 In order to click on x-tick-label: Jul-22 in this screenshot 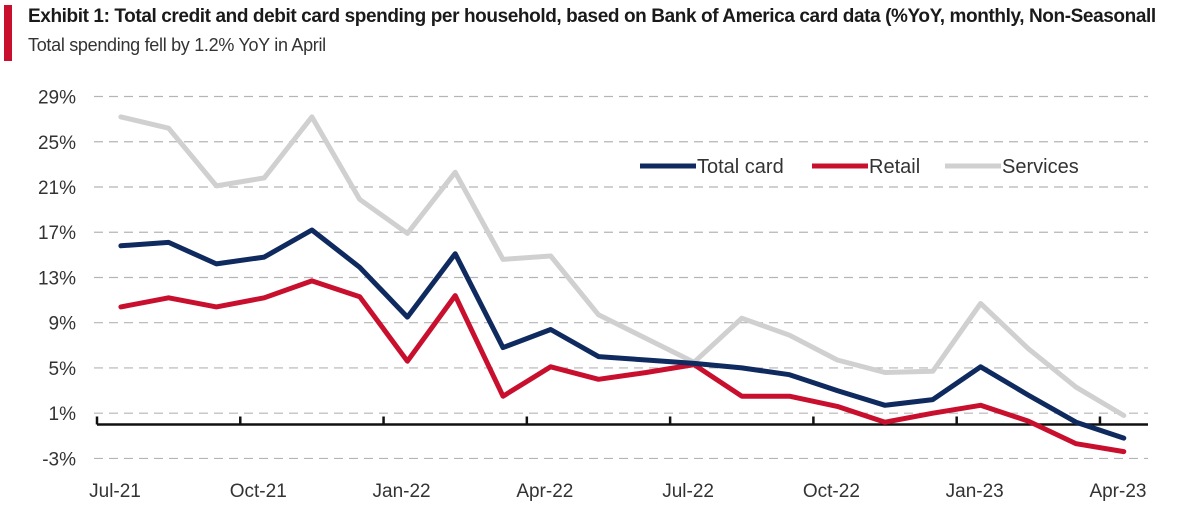, I will do `click(688, 491)`.